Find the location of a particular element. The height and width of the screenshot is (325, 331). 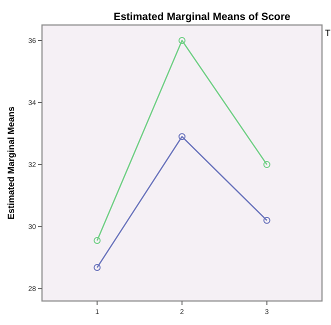

text: T is located at coordinates (328, 33).